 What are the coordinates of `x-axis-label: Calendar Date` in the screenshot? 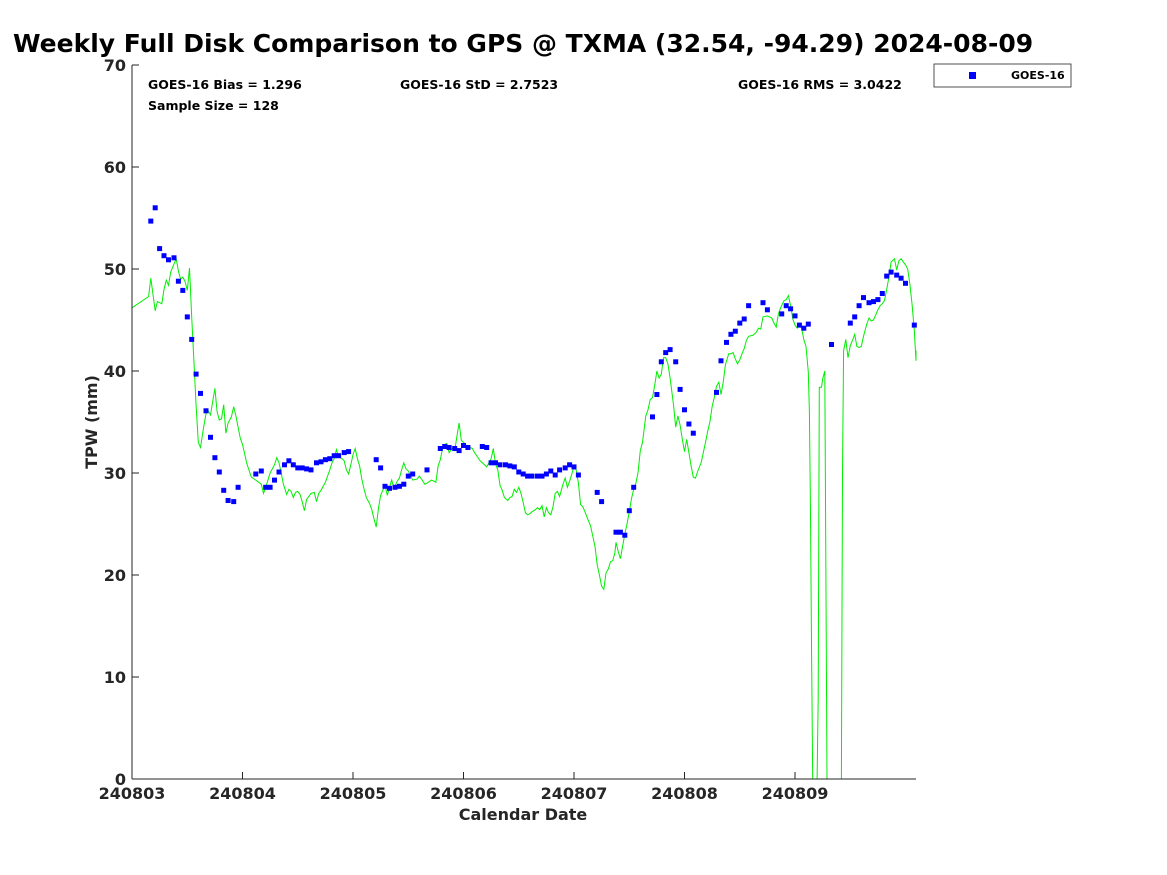 It's located at (523, 814).